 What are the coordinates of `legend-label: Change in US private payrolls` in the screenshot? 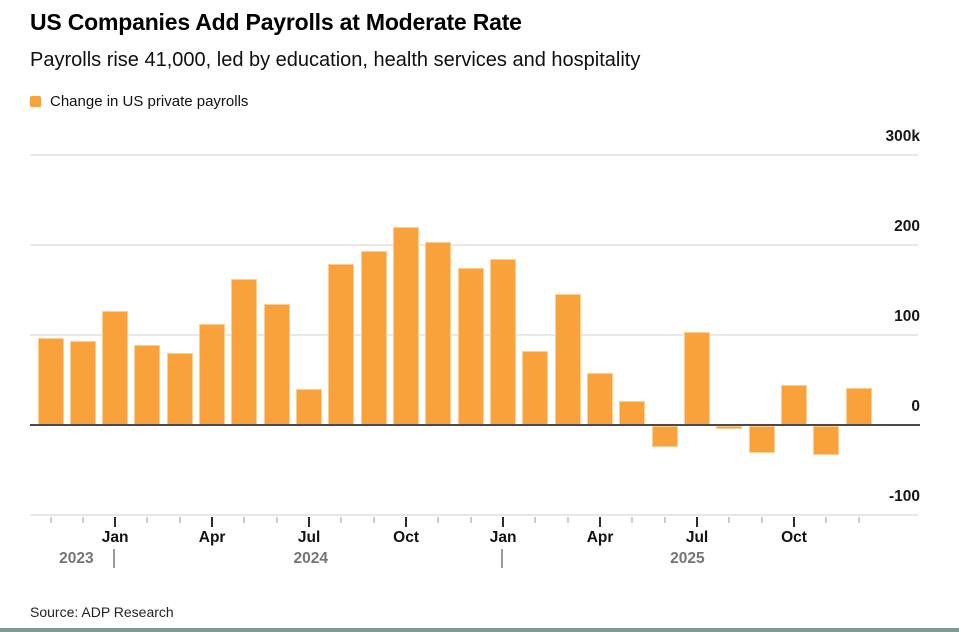 It's located at (149, 101).